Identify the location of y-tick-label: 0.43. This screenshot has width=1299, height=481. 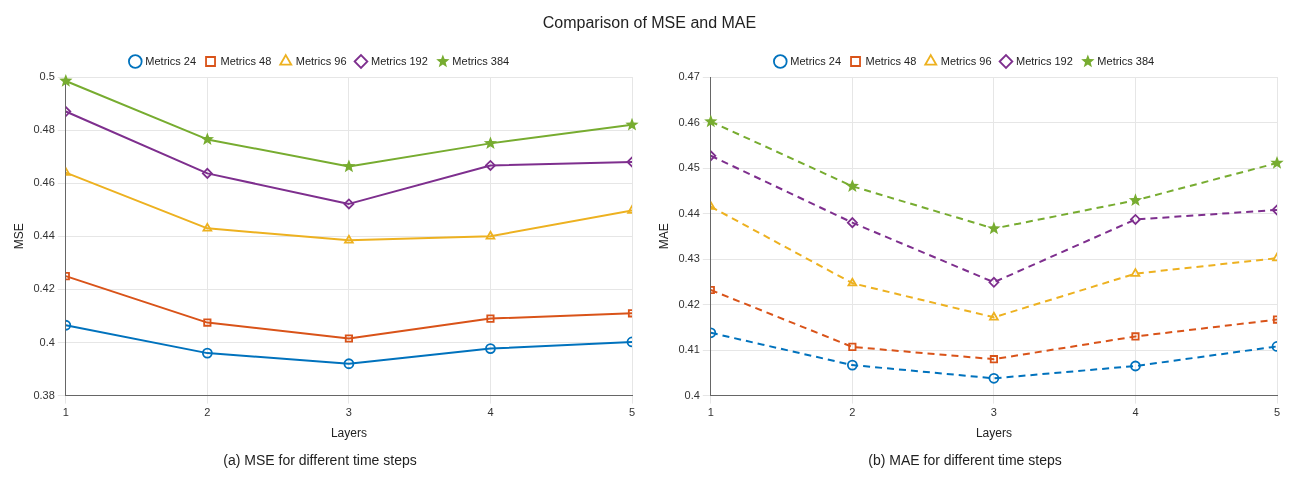
(689, 258).